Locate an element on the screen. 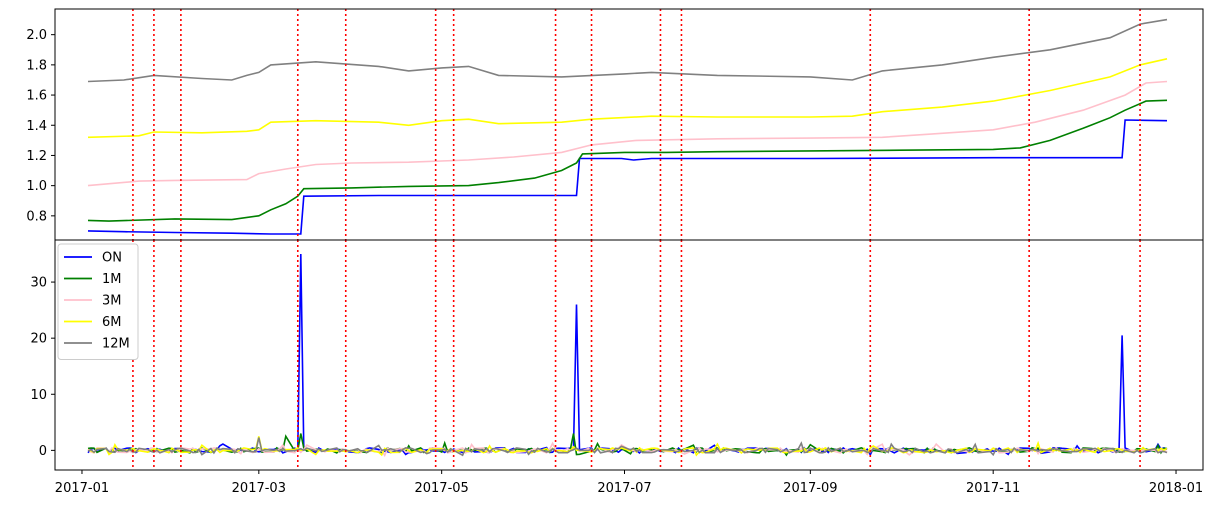 The width and height of the screenshot is (1214, 505). x-tick-label: 2017-11 is located at coordinates (993, 488).